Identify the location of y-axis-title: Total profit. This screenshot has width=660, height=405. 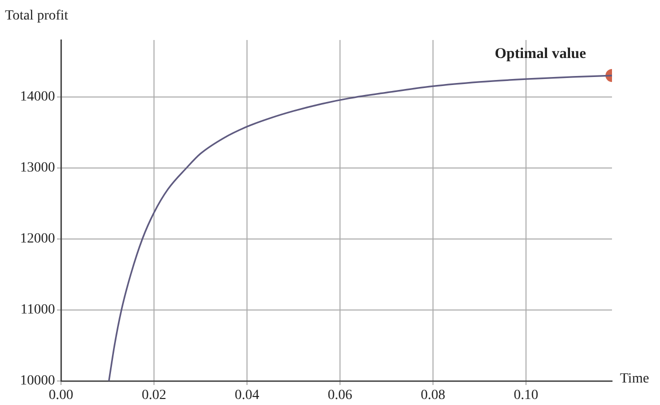
(36, 16).